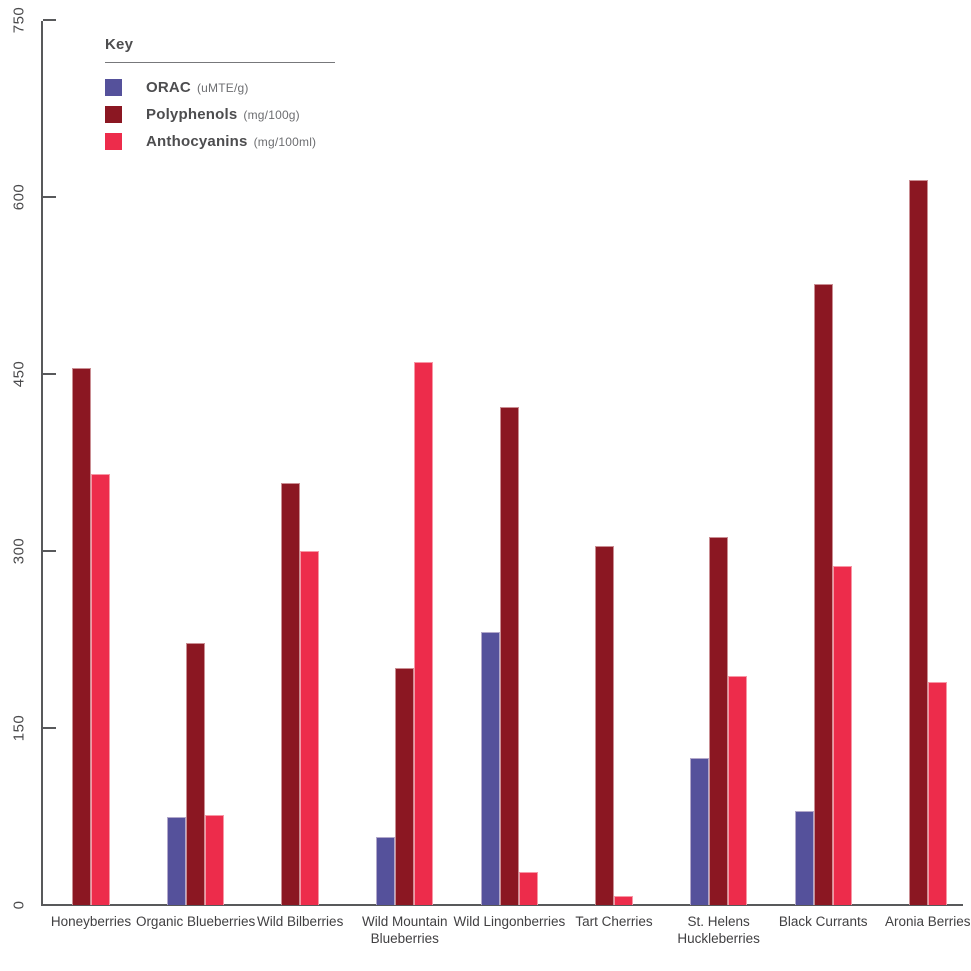 This screenshot has height=971, width=971. I want to click on legend-item-orac: ORAC (uMTE/g), so click(221, 87).